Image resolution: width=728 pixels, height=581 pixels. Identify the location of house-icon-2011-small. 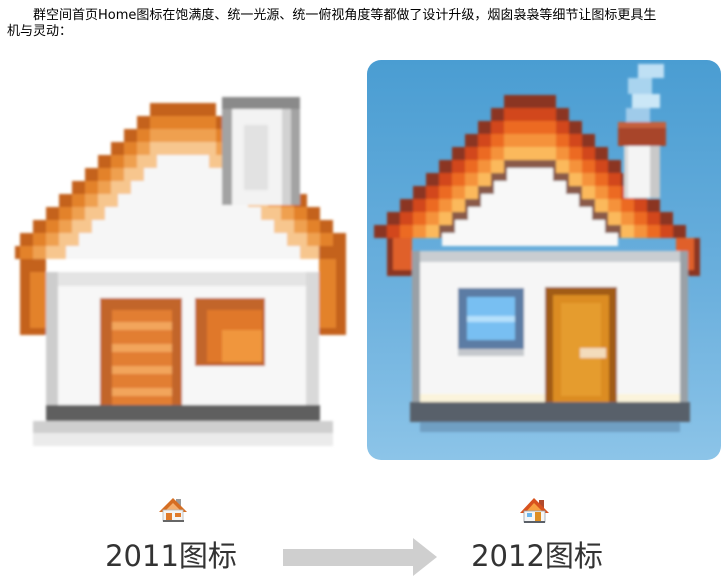
(173, 510).